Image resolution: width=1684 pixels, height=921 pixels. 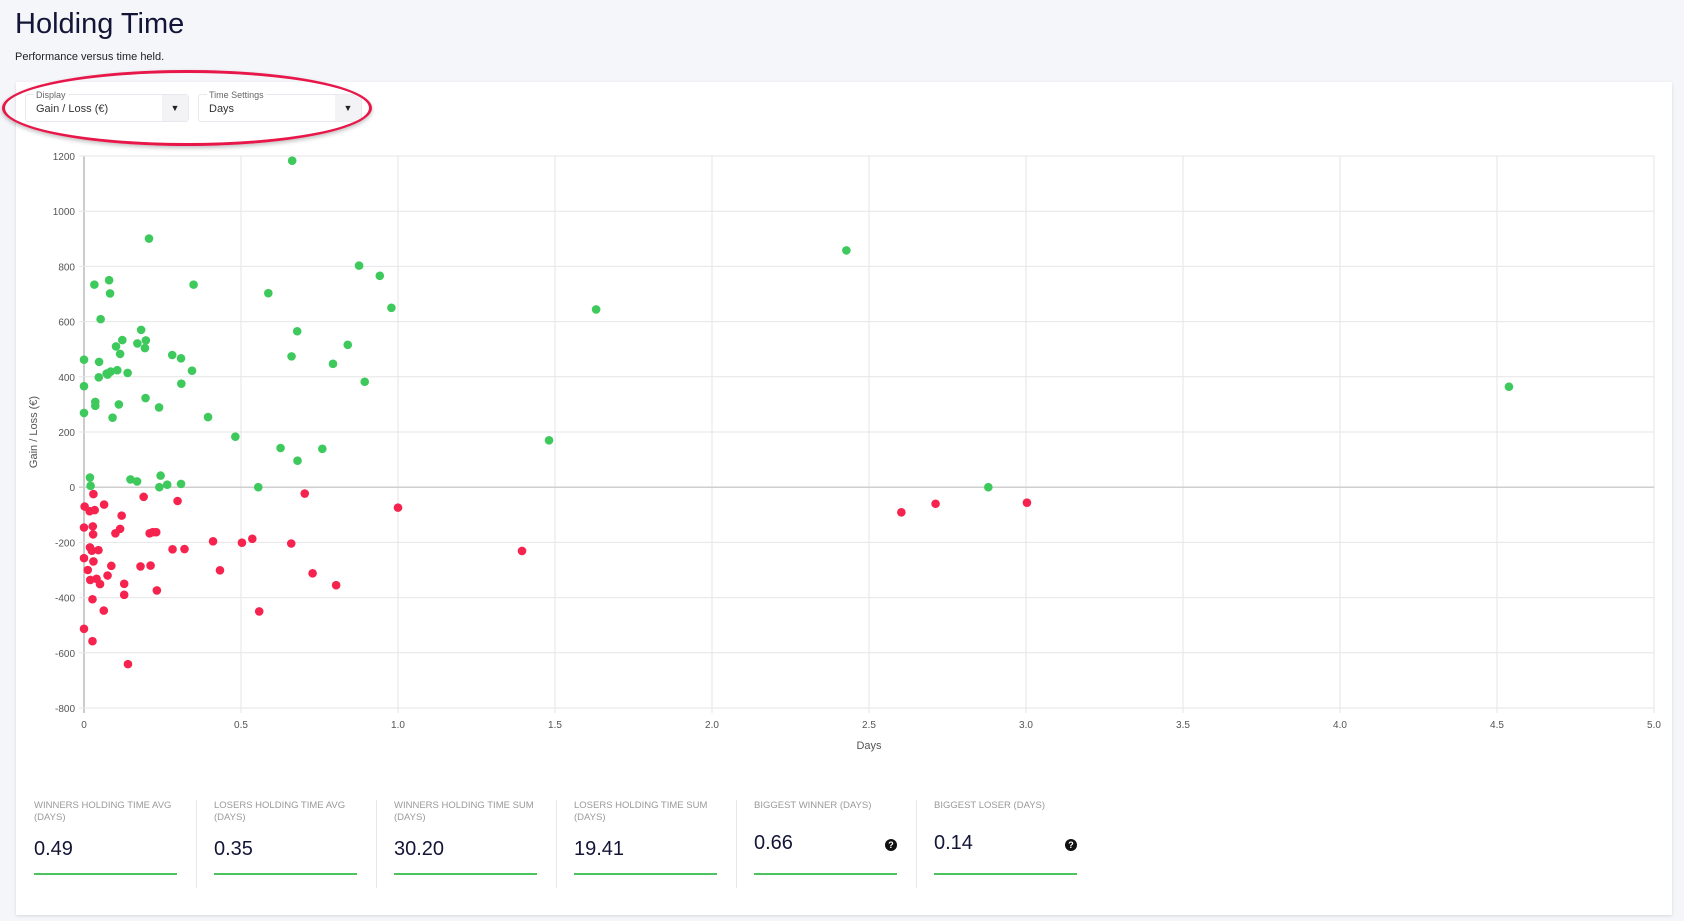 What do you see at coordinates (280, 106) in the screenshot?
I see `time-settings-select: Time Settings Days ▼` at bounding box center [280, 106].